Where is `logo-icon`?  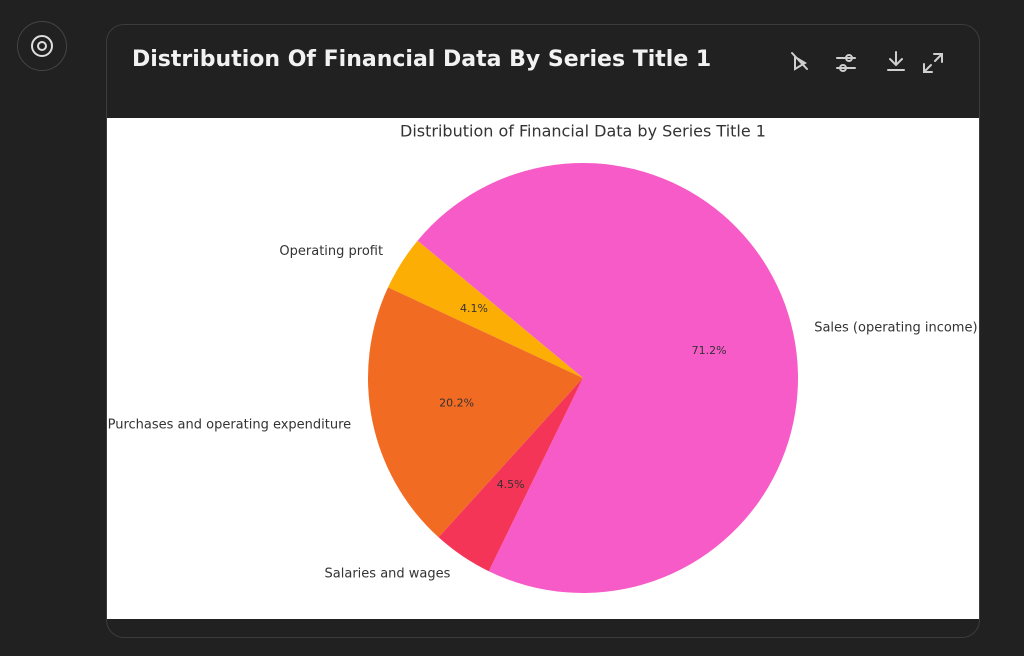
logo-icon is located at coordinates (42, 46).